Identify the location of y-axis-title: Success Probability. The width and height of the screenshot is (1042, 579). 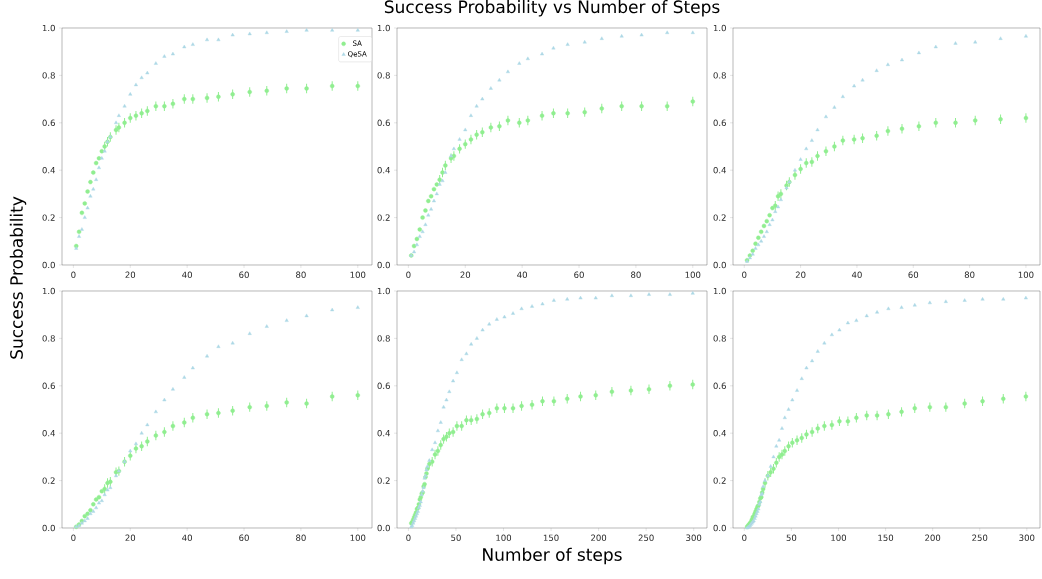
(18, 277).